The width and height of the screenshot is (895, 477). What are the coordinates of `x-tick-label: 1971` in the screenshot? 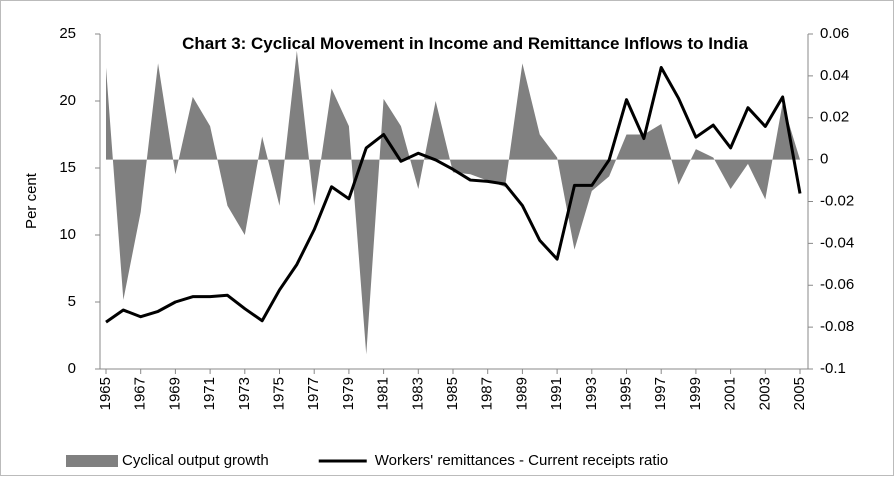 It's located at (209, 393).